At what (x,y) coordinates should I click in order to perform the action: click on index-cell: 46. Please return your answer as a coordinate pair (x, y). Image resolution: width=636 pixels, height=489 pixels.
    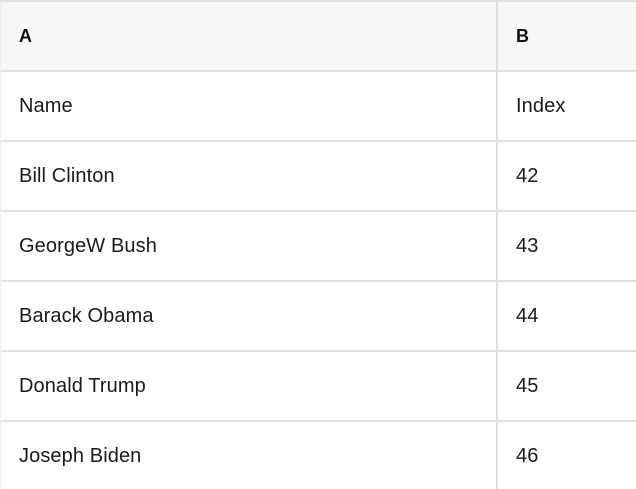
    Looking at the image, I should click on (527, 455).